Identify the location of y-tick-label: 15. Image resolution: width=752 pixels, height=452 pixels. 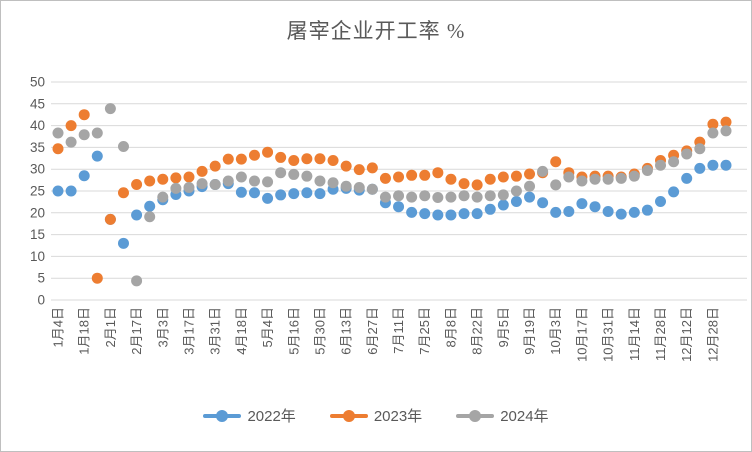
(37, 234).